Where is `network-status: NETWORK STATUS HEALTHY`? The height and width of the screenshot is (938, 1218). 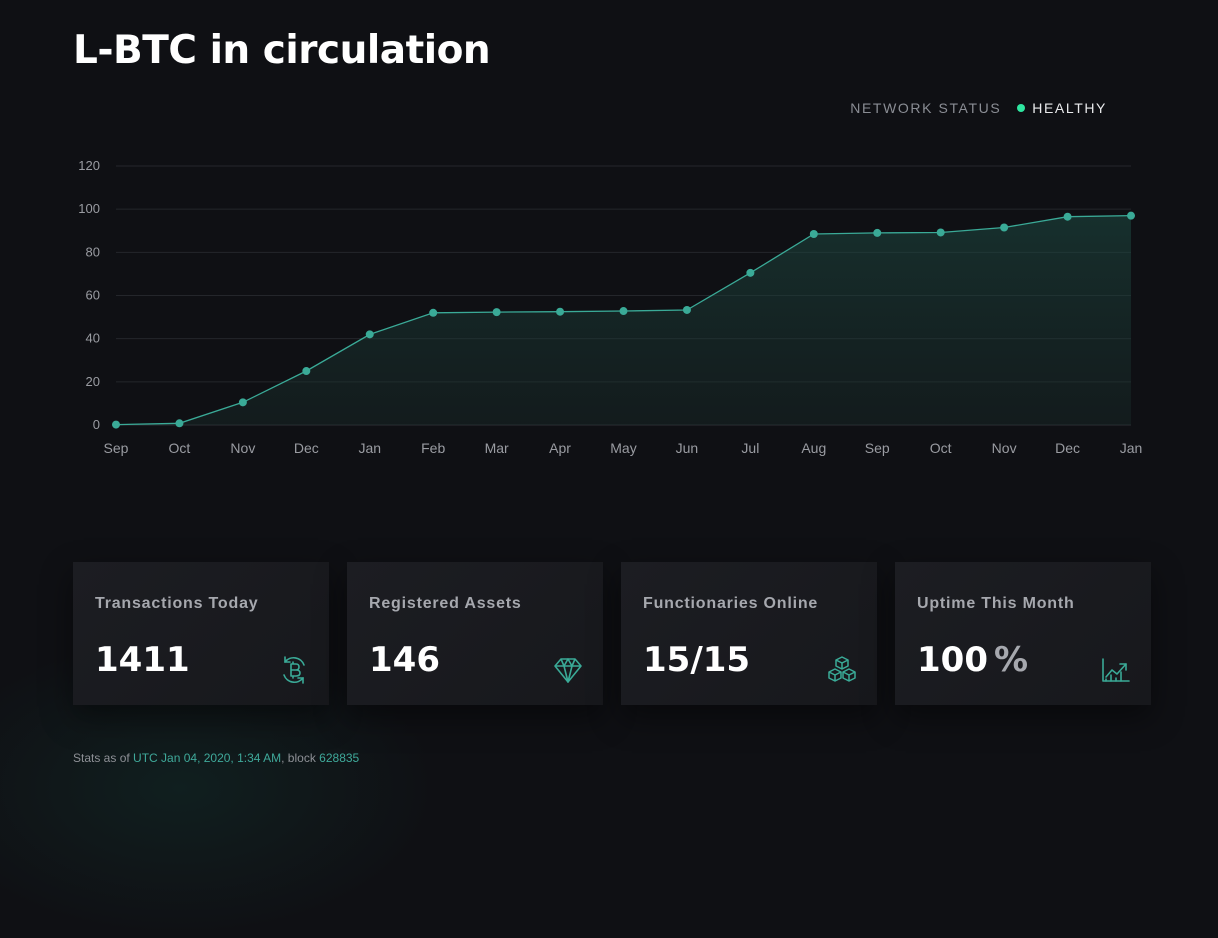 network-status: NETWORK STATUS HEALTHY is located at coordinates (978, 108).